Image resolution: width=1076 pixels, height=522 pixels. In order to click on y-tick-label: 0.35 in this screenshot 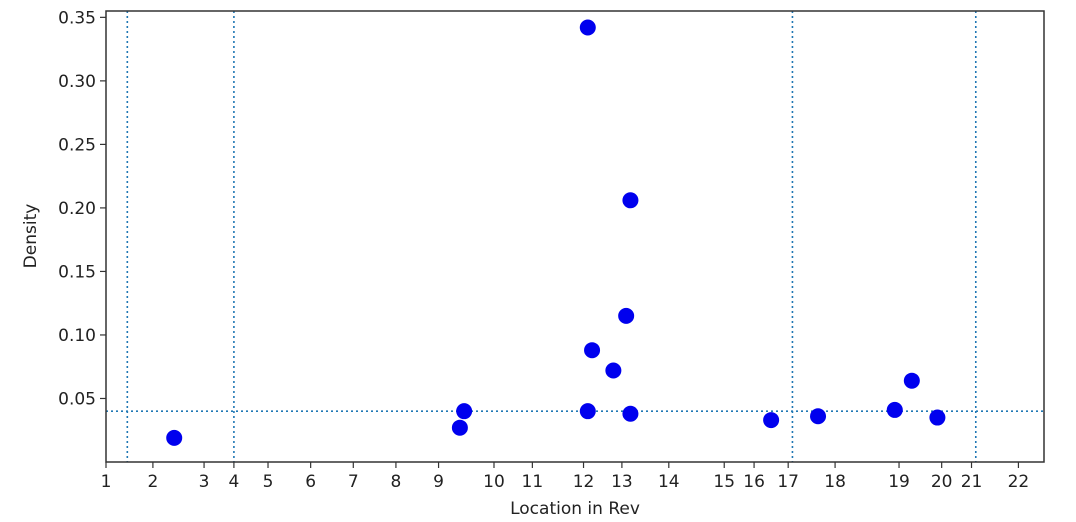, I will do `click(77, 18)`.